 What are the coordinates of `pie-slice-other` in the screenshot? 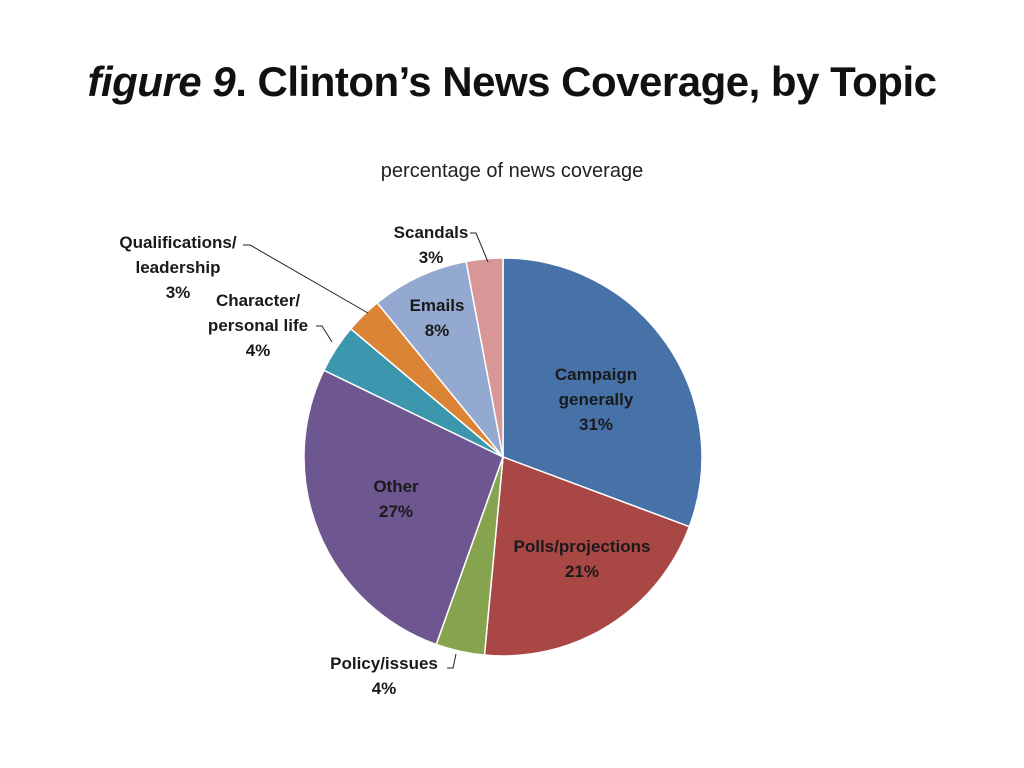 It's located at (403, 507).